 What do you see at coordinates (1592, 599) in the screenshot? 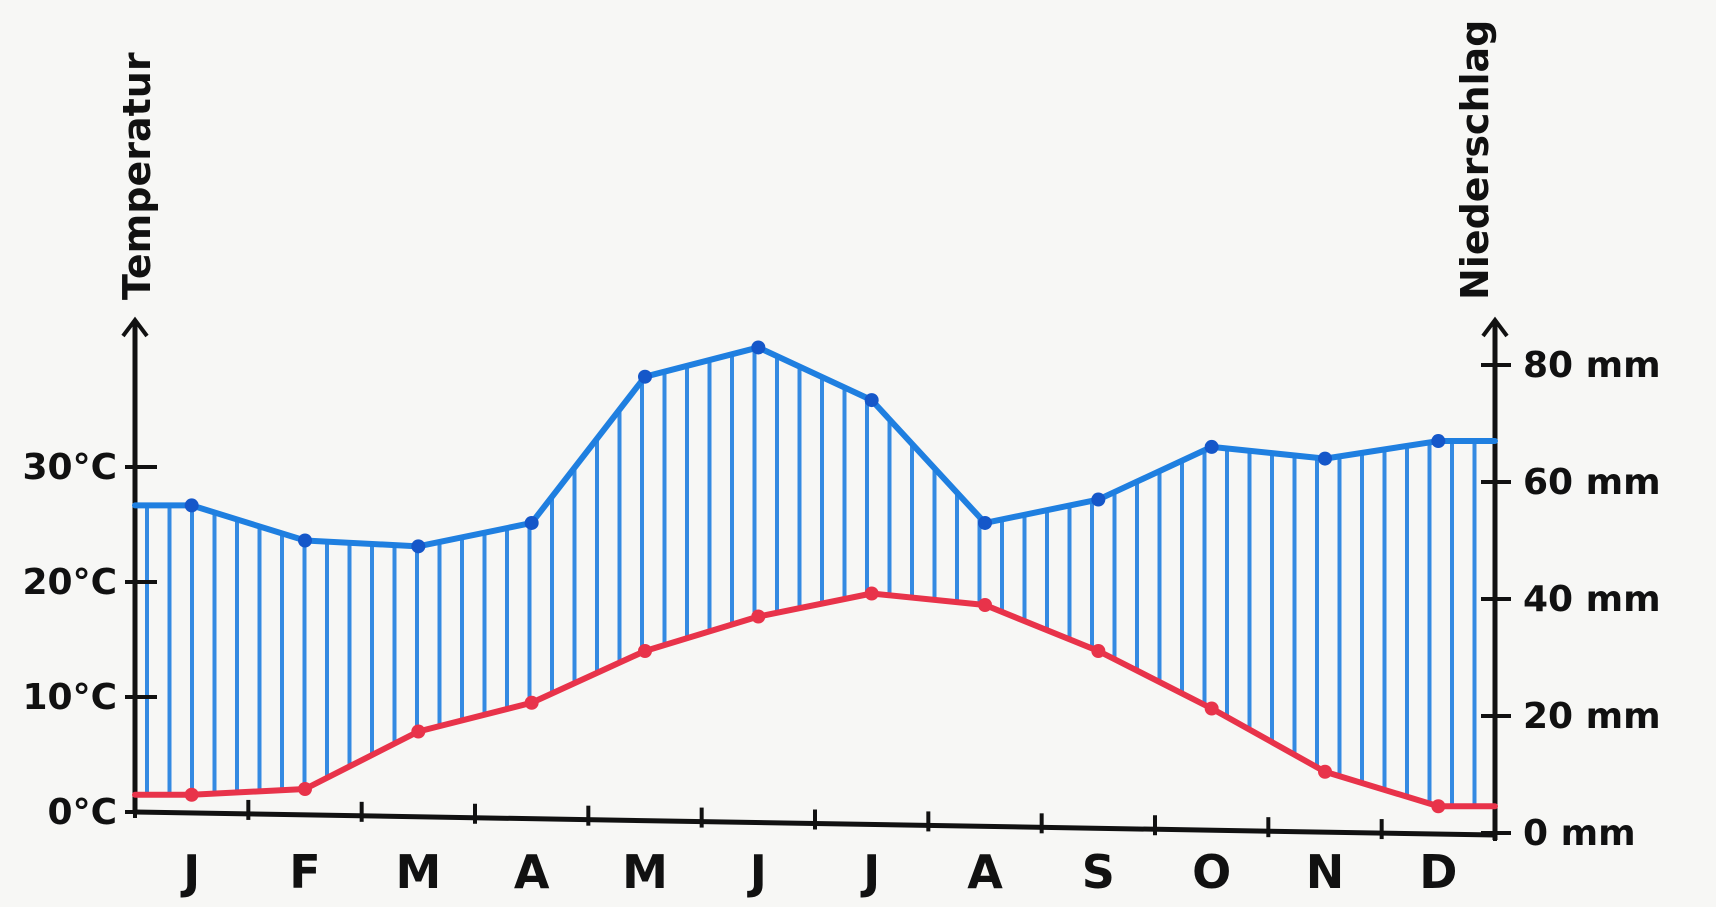
I see `right-tick-label: 40 mm` at bounding box center [1592, 599].